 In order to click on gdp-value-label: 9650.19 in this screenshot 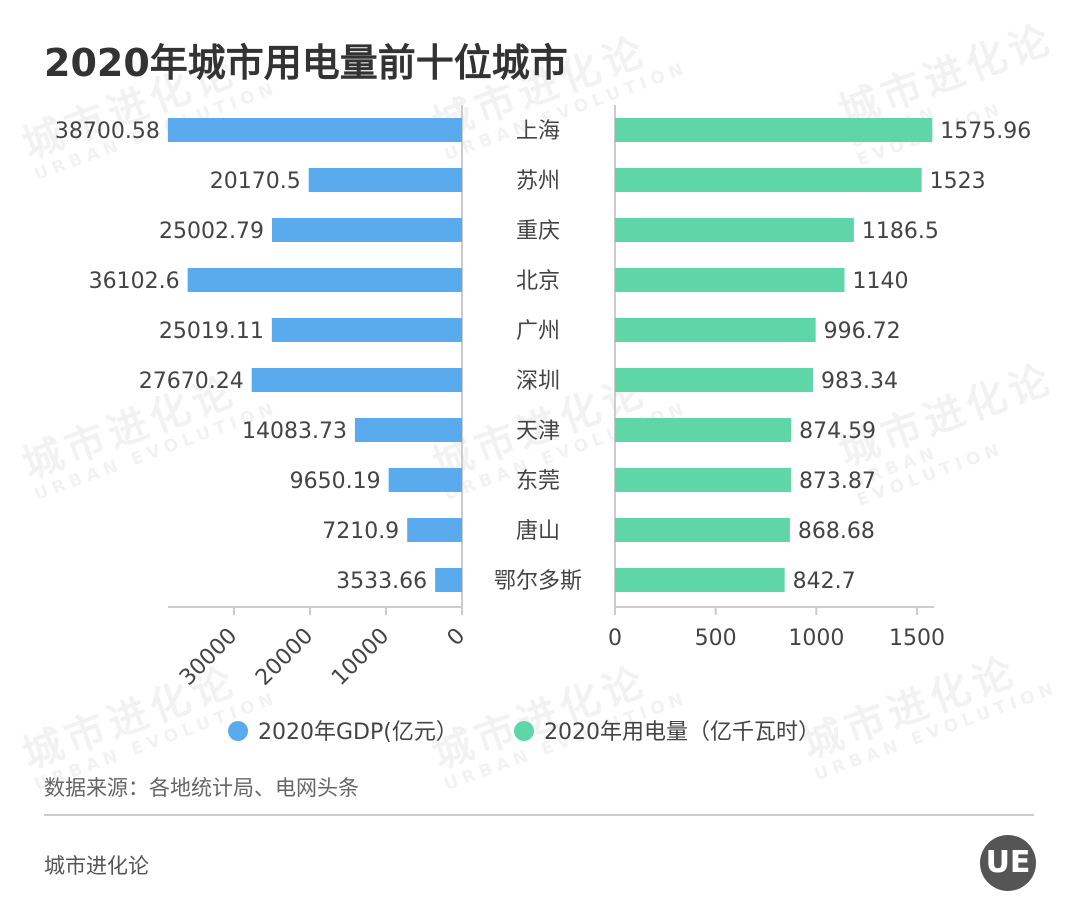, I will do `click(335, 481)`.